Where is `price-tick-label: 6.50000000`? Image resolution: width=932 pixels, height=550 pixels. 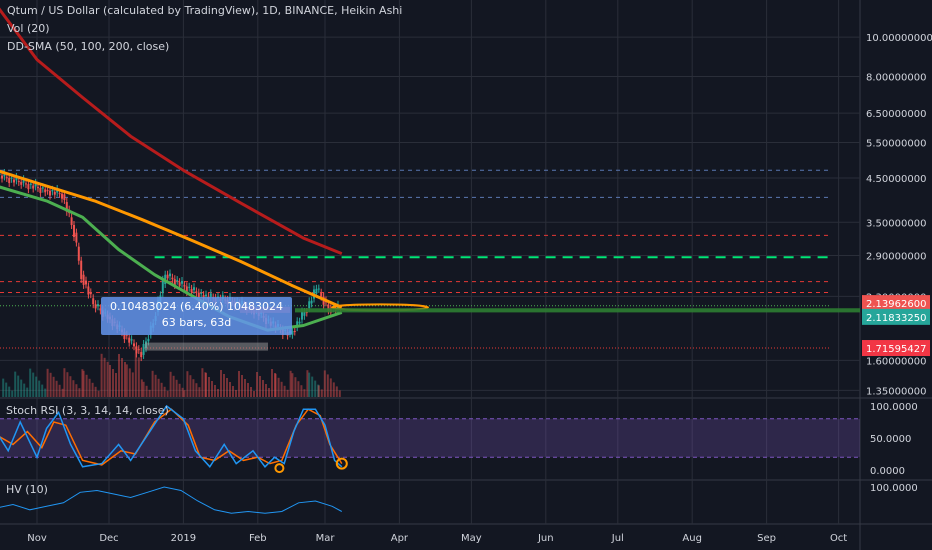 price-tick-label: 6.50000000 is located at coordinates (896, 114).